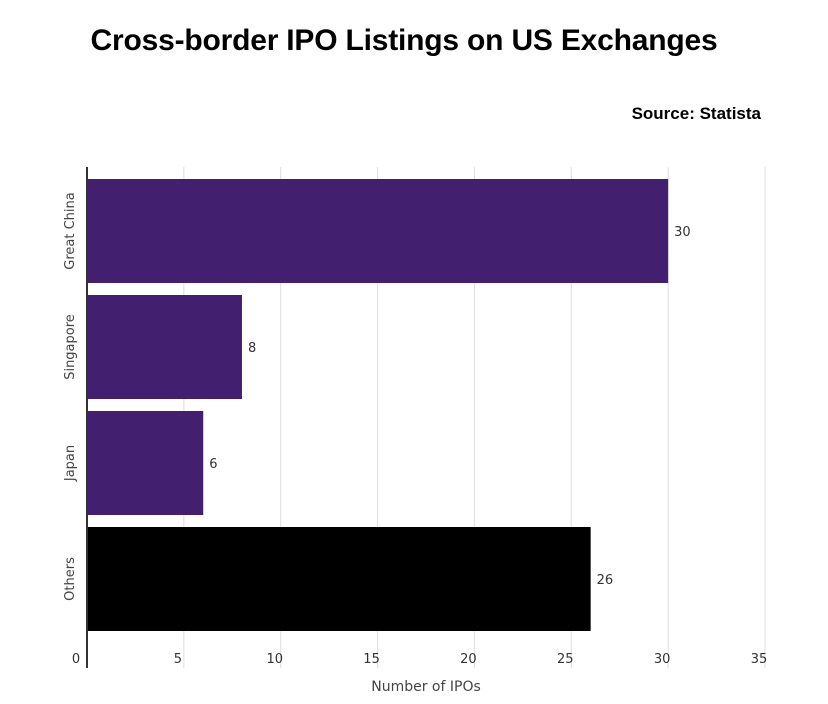 The height and width of the screenshot is (704, 828). Describe the element at coordinates (371, 659) in the screenshot. I see `x-tick-label: 15` at that location.